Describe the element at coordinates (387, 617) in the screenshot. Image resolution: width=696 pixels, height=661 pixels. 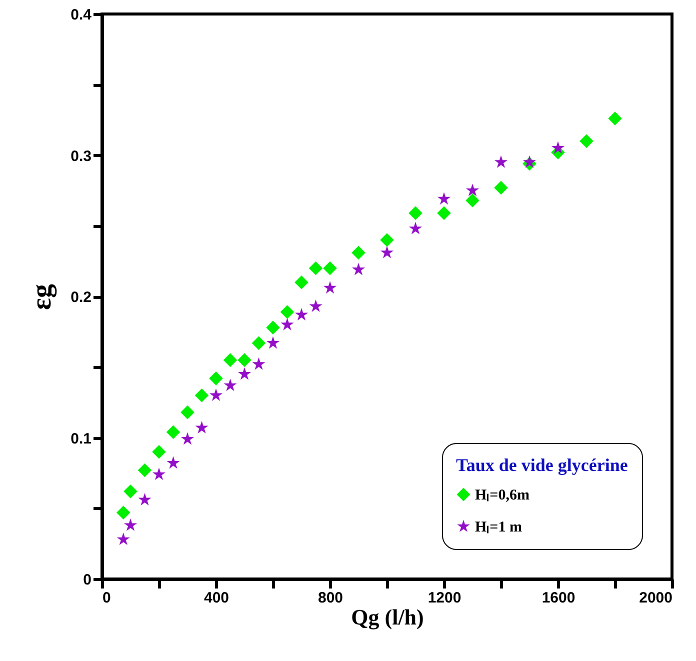
I see `x-axis-title: Qg (l/h)` at that location.